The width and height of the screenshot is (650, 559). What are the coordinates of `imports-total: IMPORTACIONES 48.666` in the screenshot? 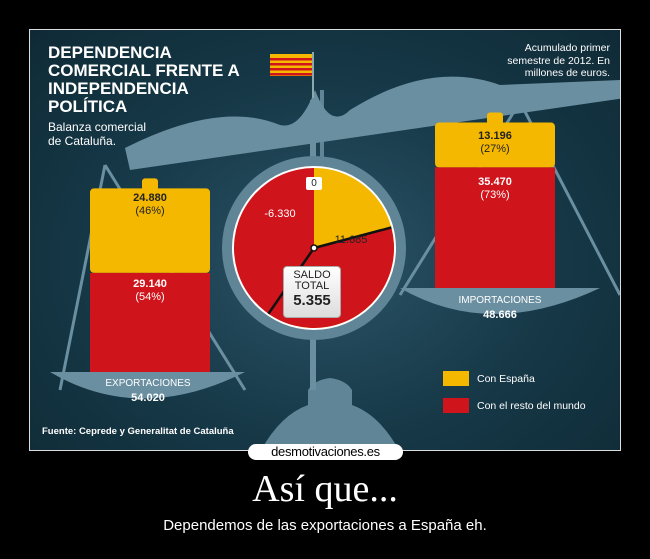 It's located at (500, 308).